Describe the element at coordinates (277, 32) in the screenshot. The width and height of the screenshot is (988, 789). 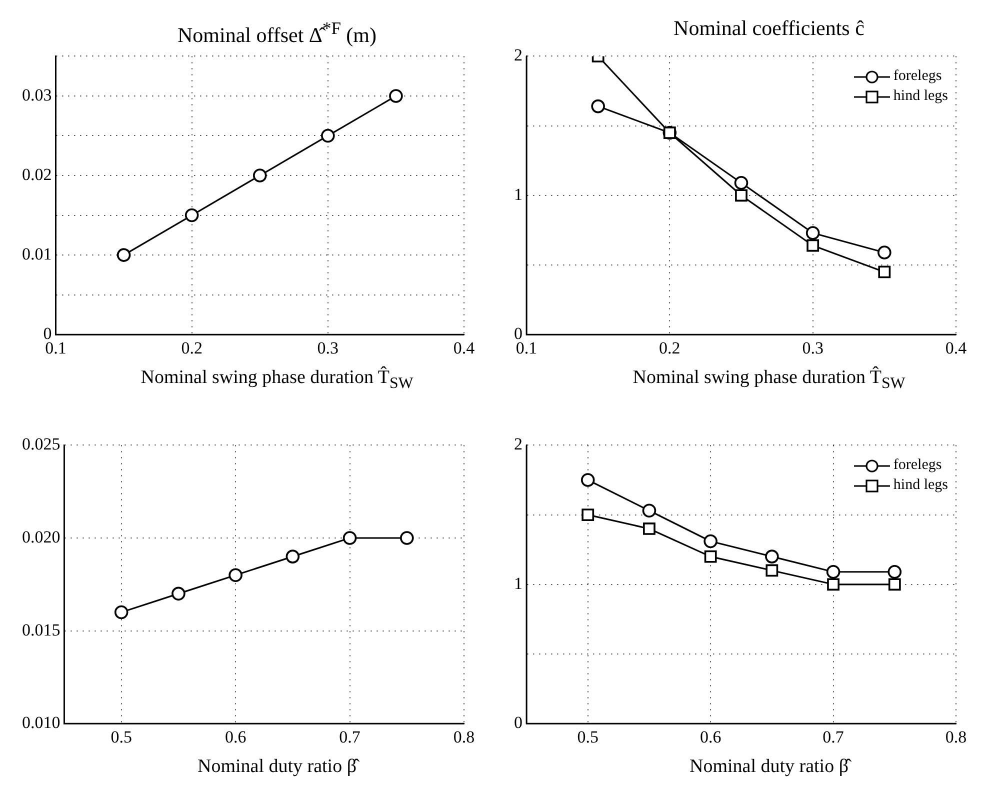
I see `chart-title: Nominal offset Δ̂$^{*F}$ (m)` at that location.